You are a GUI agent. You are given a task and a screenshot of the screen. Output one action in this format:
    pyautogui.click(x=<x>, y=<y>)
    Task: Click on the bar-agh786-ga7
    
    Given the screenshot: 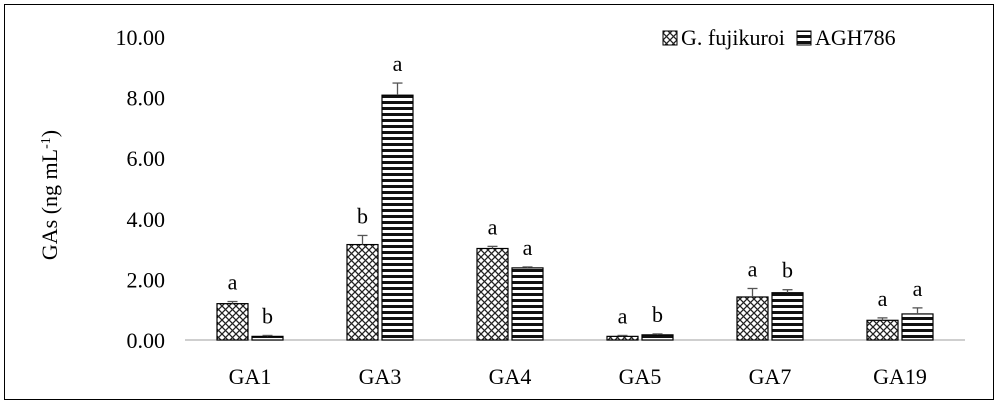 What is the action you would take?
    pyautogui.click(x=787, y=316)
    